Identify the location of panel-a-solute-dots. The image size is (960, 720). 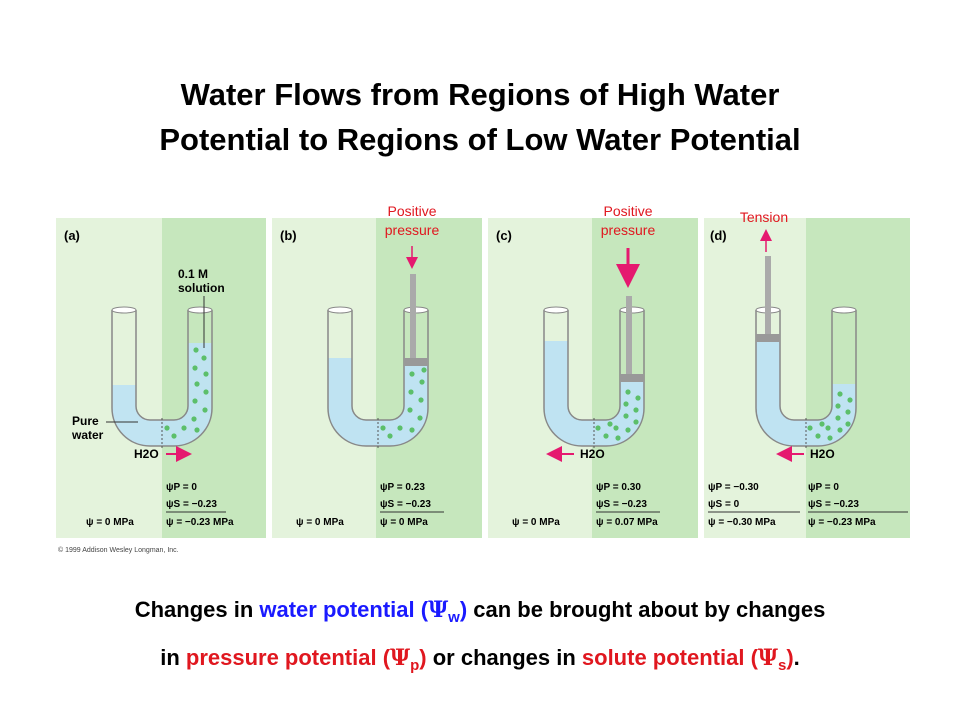
(186, 393).